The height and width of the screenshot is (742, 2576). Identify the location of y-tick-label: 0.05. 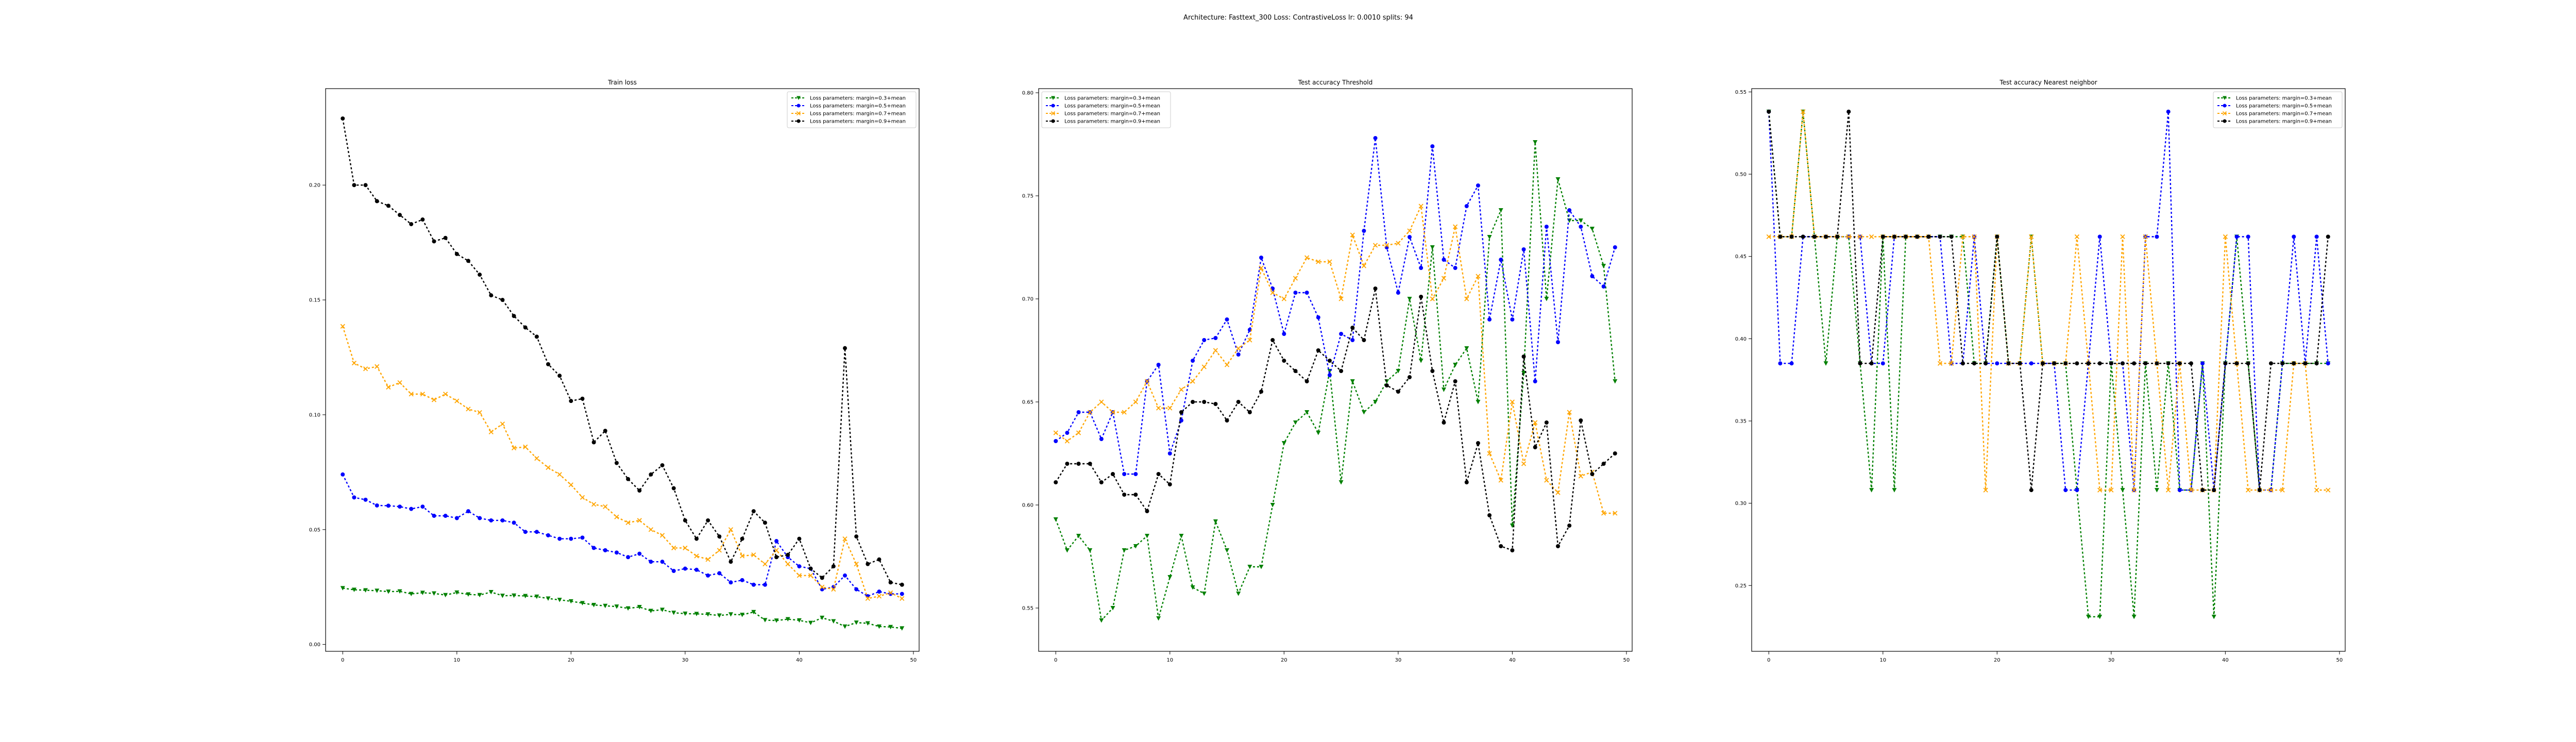
(314, 530).